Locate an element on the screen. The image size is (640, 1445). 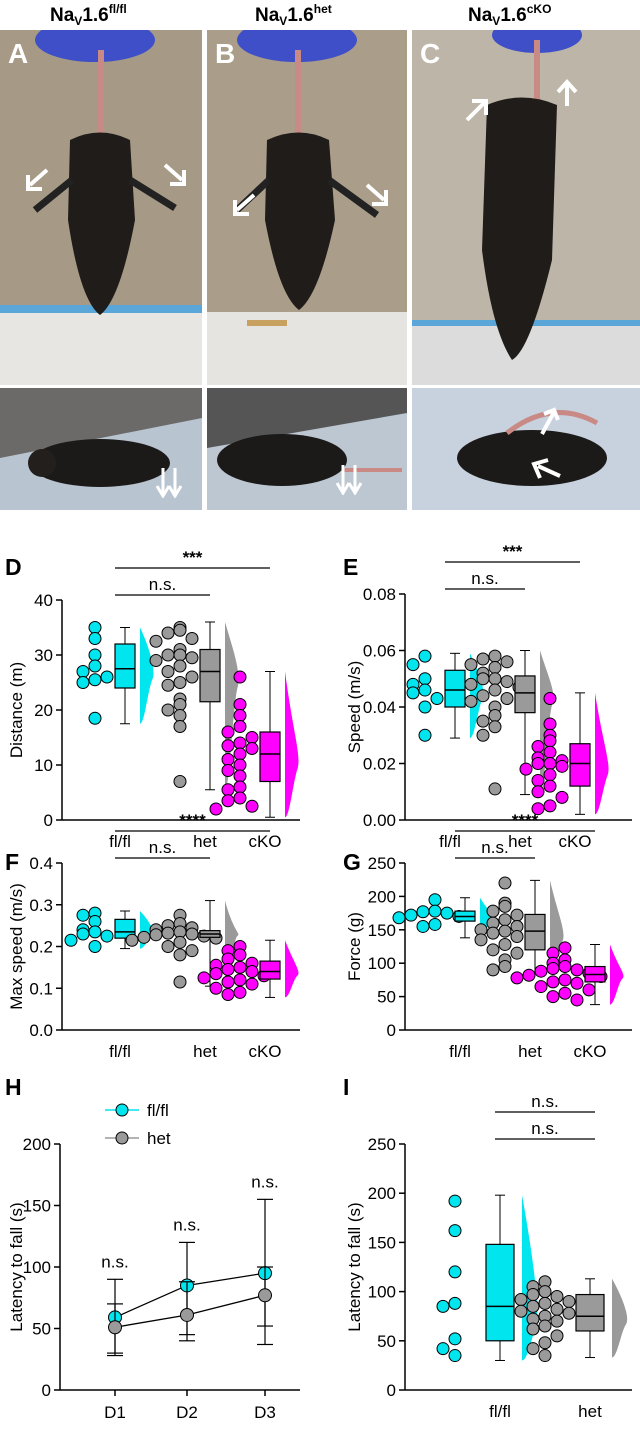
x-tick-label: D2 is located at coordinates (187, 1412).